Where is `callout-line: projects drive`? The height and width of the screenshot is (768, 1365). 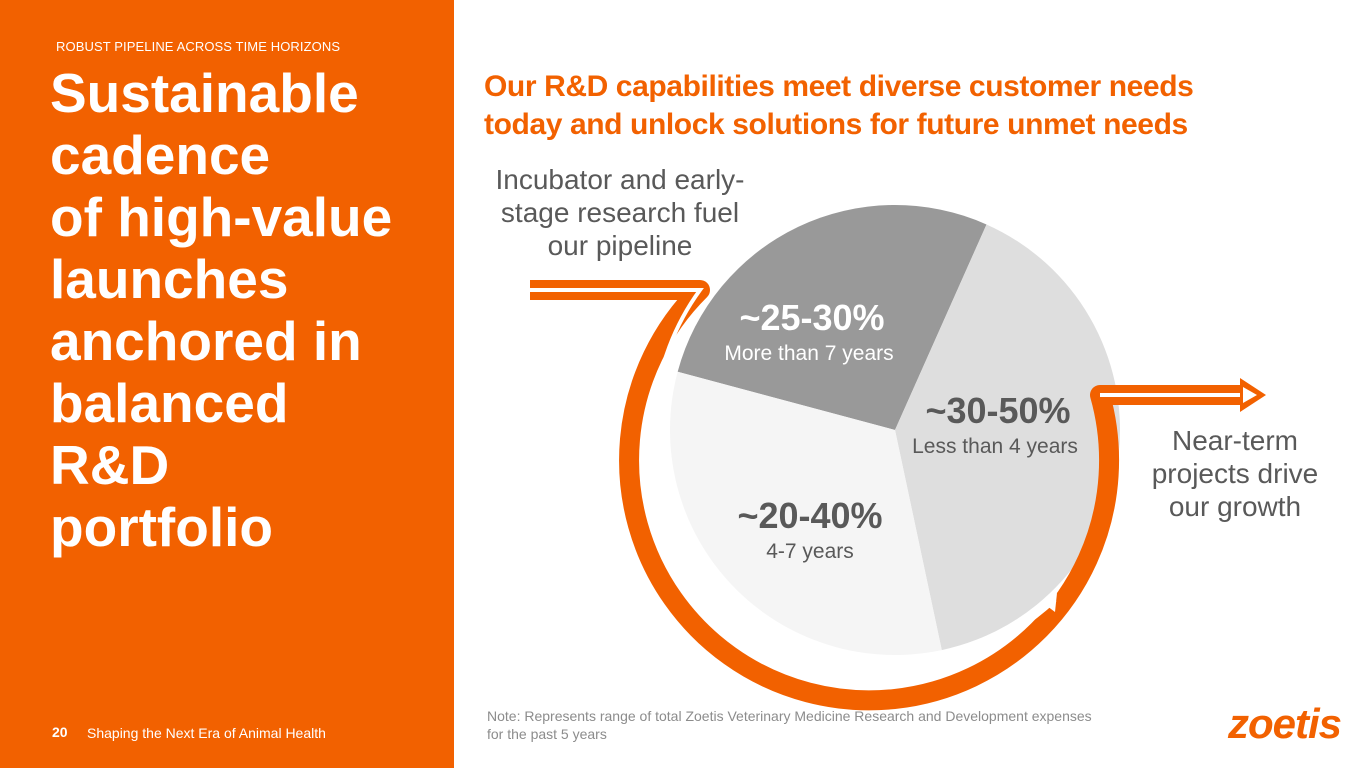
callout-line: projects drive is located at coordinates (1235, 473).